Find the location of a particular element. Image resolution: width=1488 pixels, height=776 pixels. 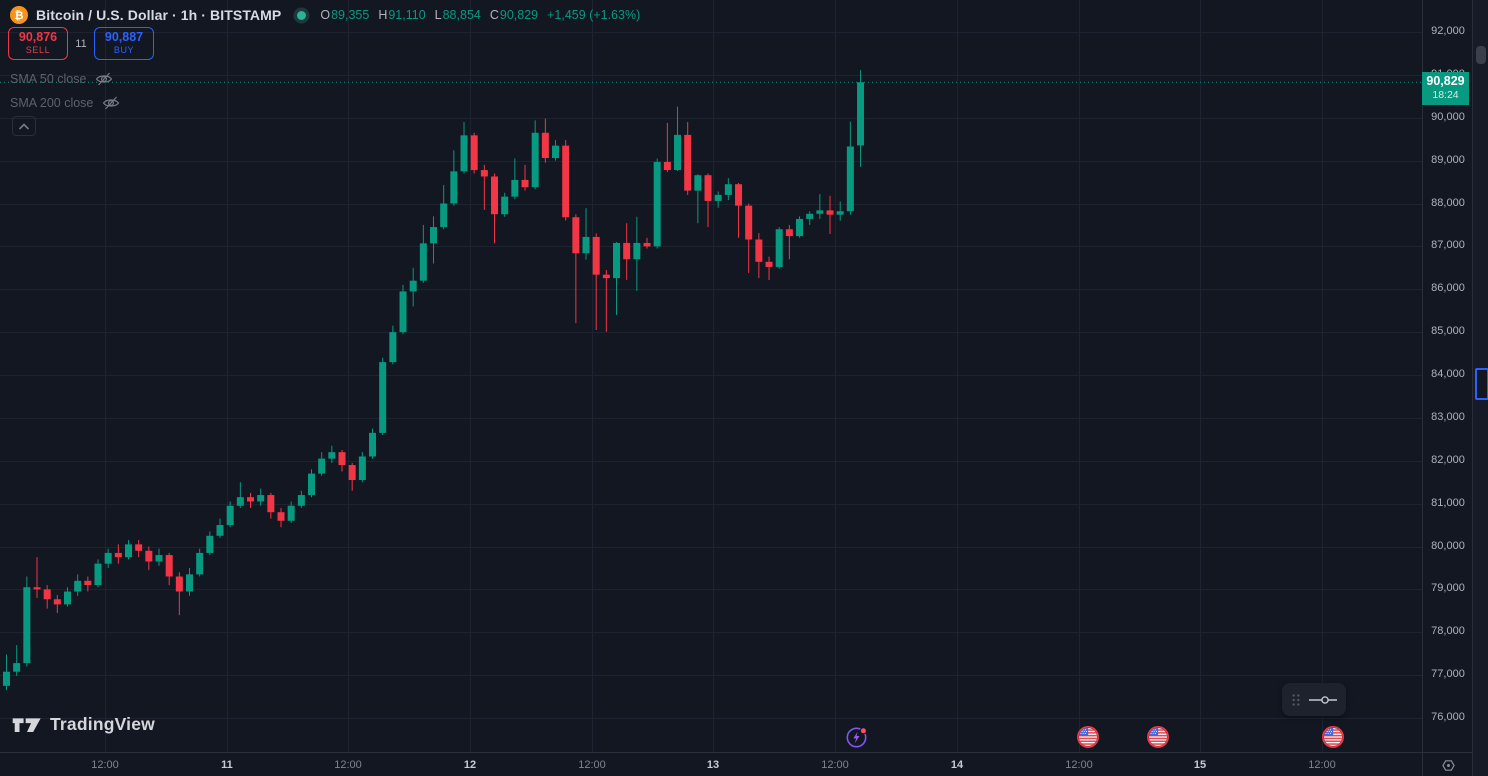

drag-handle-icon is located at coordinates (1296, 700).